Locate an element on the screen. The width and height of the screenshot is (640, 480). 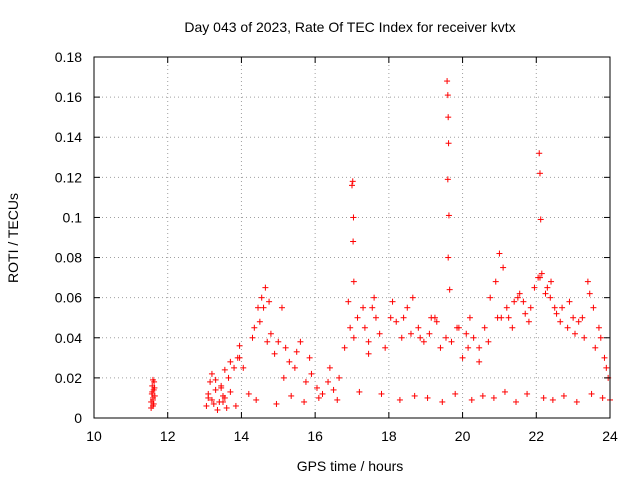
x-tick-label: 22 is located at coordinates (536, 436).